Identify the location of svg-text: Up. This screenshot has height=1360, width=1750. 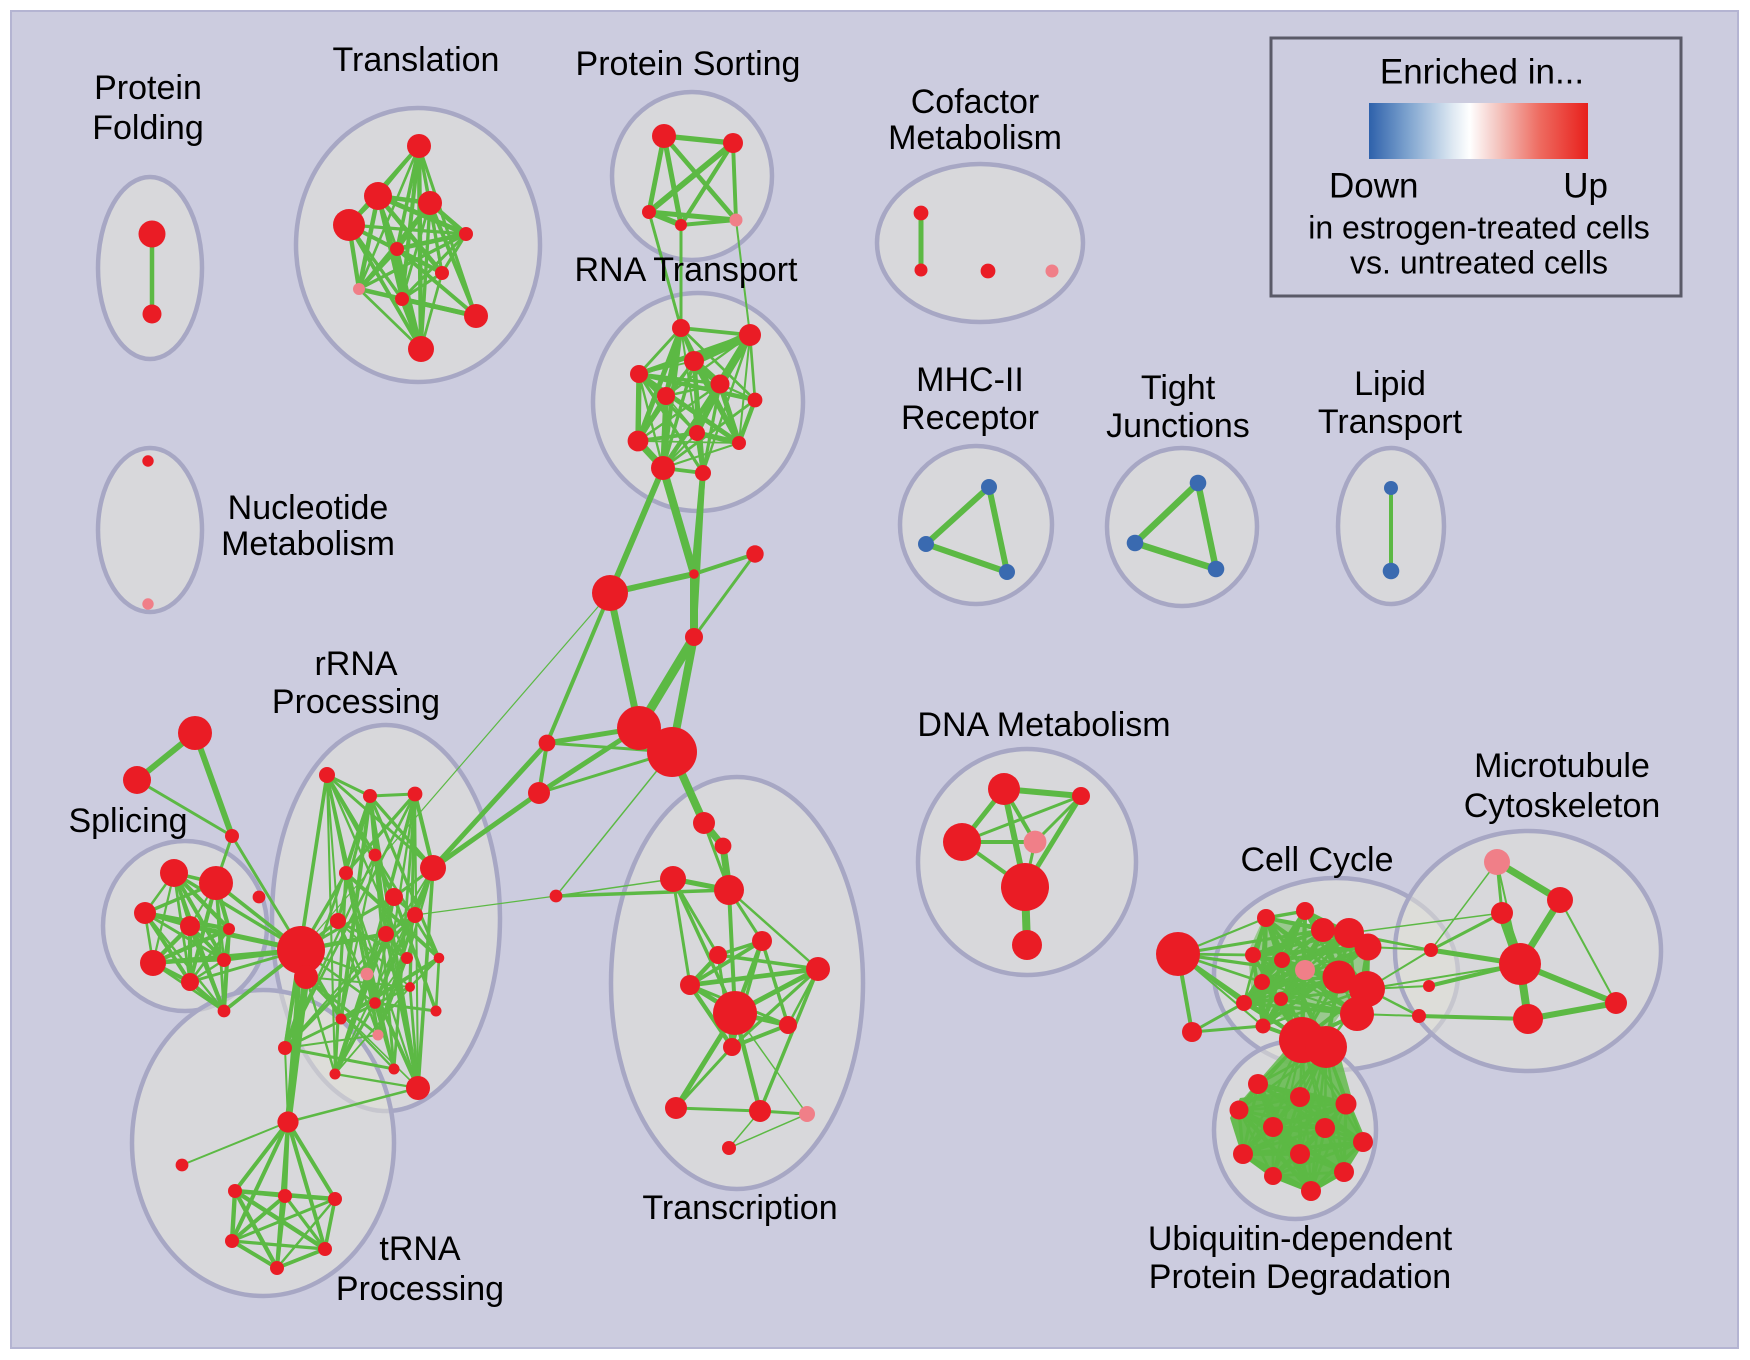
(1585, 185).